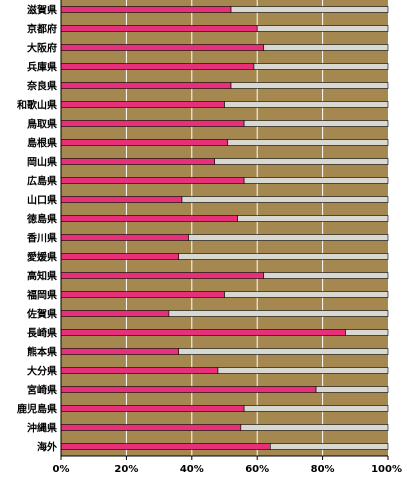  Describe the element at coordinates (386, 469) in the screenshot. I see `x-tick-label-100: 100%` at that location.